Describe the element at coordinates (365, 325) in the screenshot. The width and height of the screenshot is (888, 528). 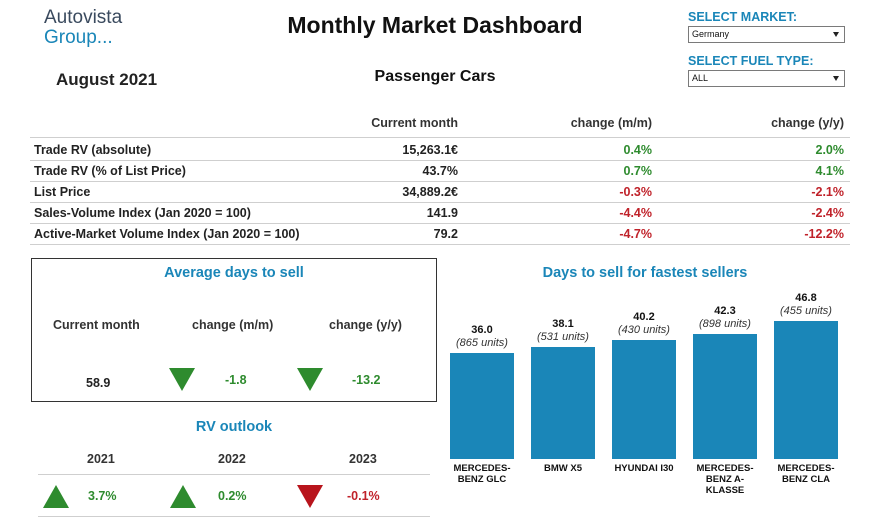
I see `days-yy-label: change (y/y)` at that location.